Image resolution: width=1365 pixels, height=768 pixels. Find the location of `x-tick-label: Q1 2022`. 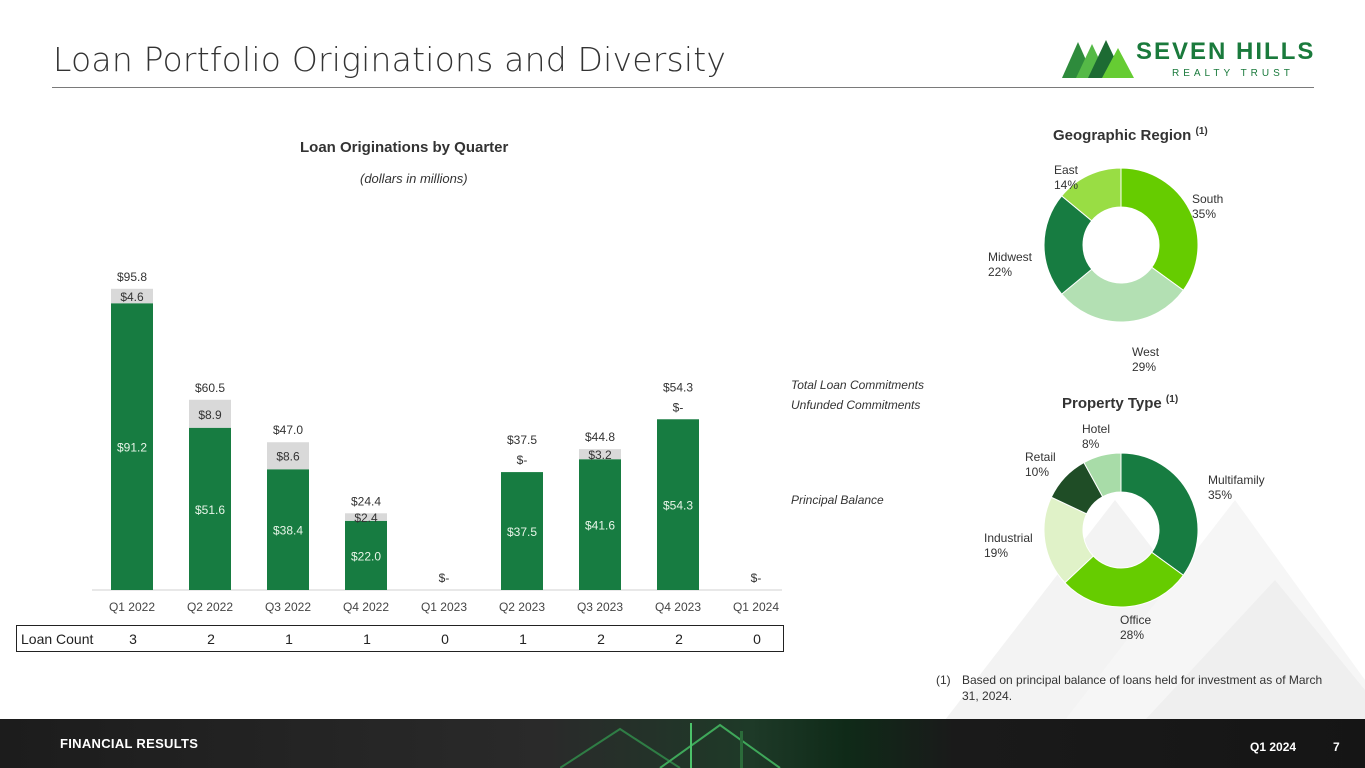

x-tick-label: Q1 2022 is located at coordinates (132, 607).